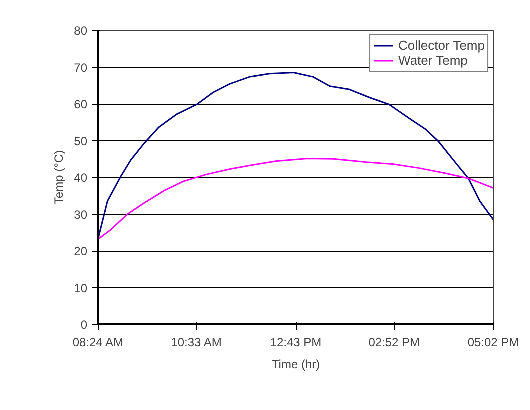 The image size is (530, 410). Describe the element at coordinates (59, 177) in the screenshot. I see `y-axis-title: Temp (°C)` at that location.